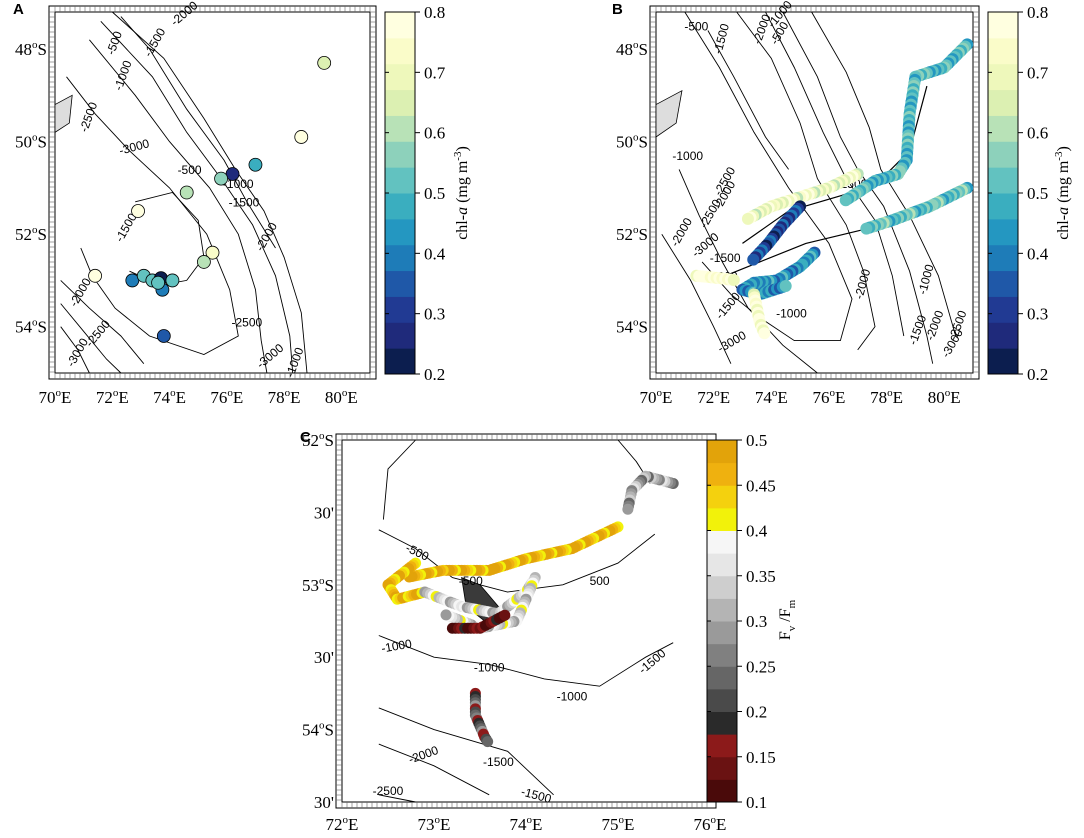 The height and width of the screenshot is (838, 1084). I want to click on y-tick-label: 30', so click(324, 802).